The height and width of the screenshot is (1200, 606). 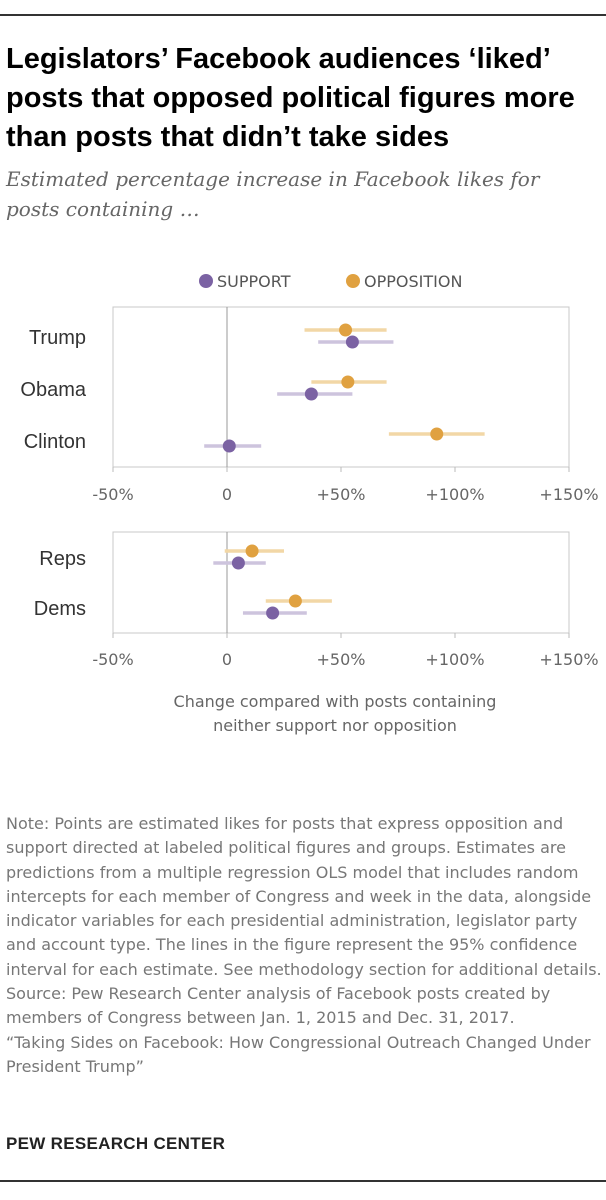 What do you see at coordinates (273, 613) in the screenshot?
I see `point-dems-support` at bounding box center [273, 613].